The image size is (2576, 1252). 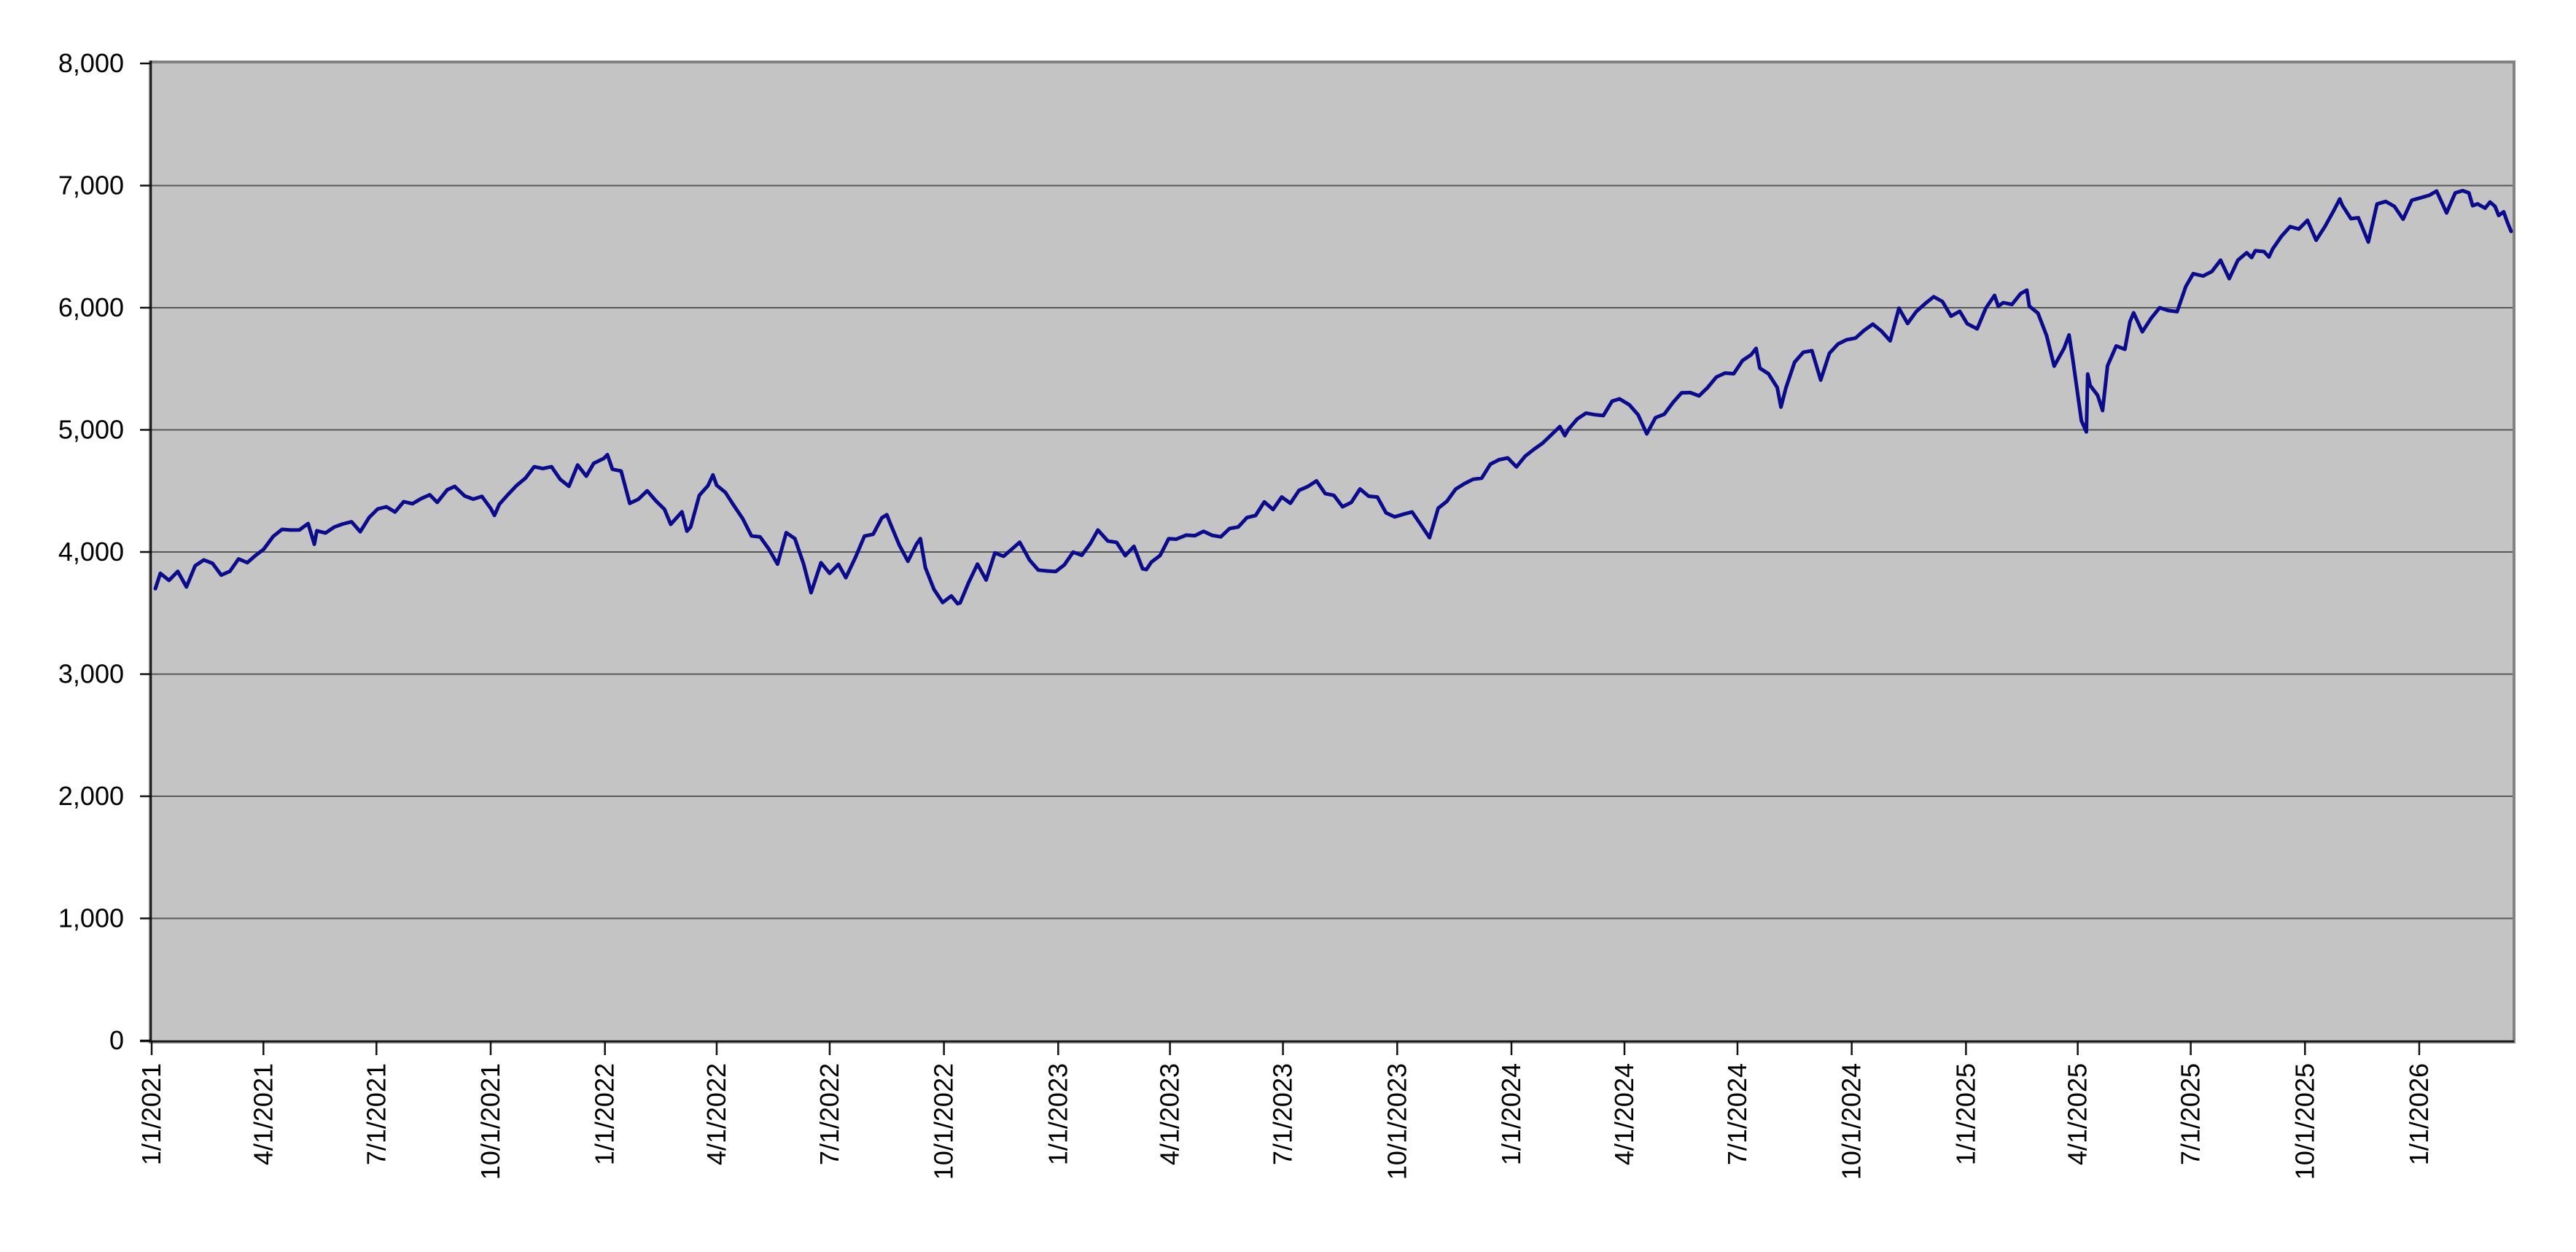 I want to click on y-axis-label: 3,000, so click(x=91, y=674).